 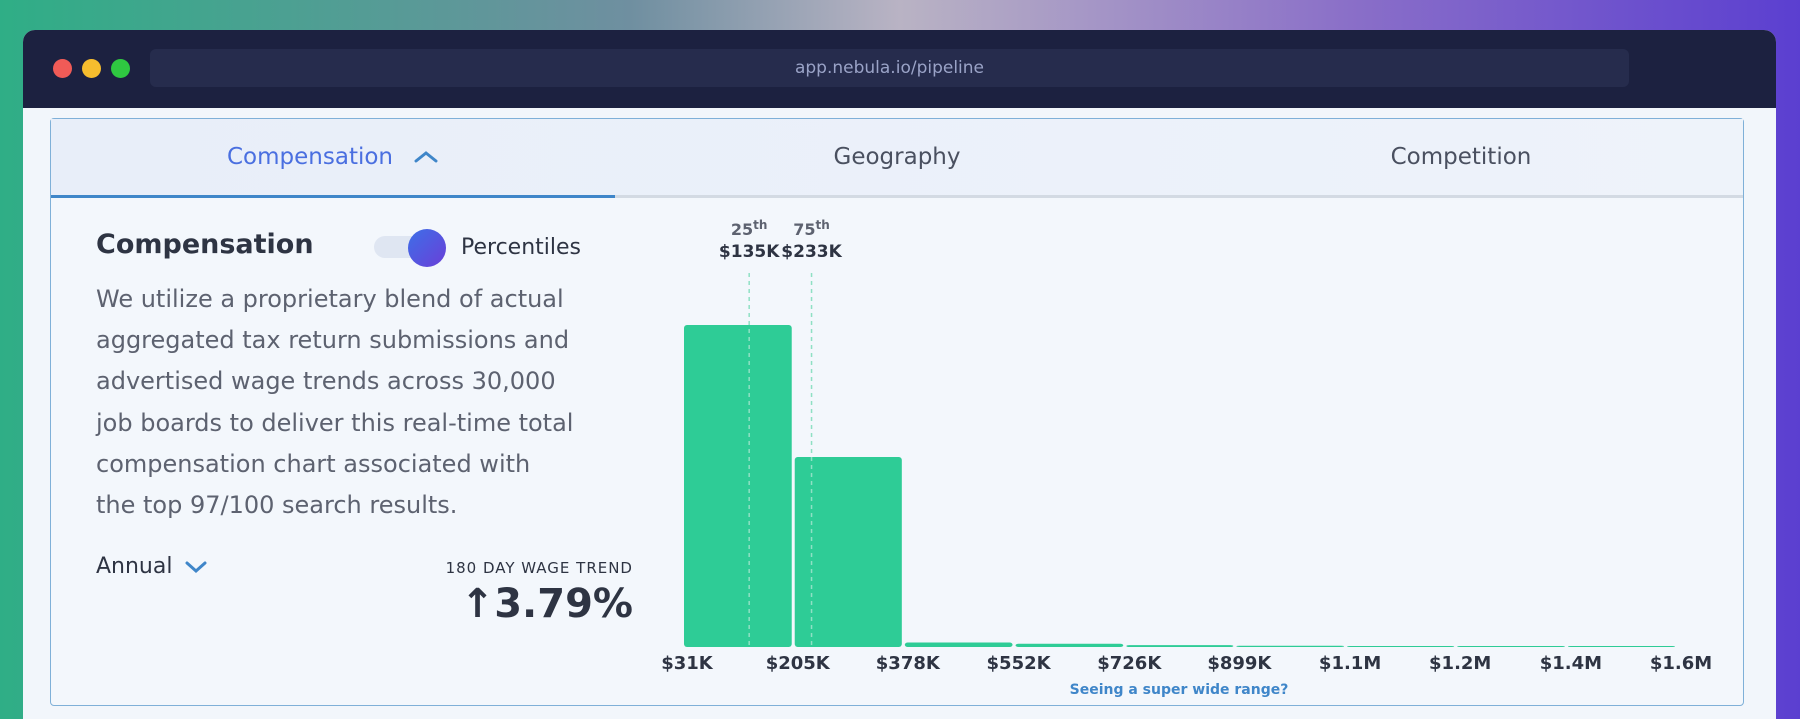 What do you see at coordinates (1129, 663) in the screenshot?
I see `x-tick-label: $726K` at bounding box center [1129, 663].